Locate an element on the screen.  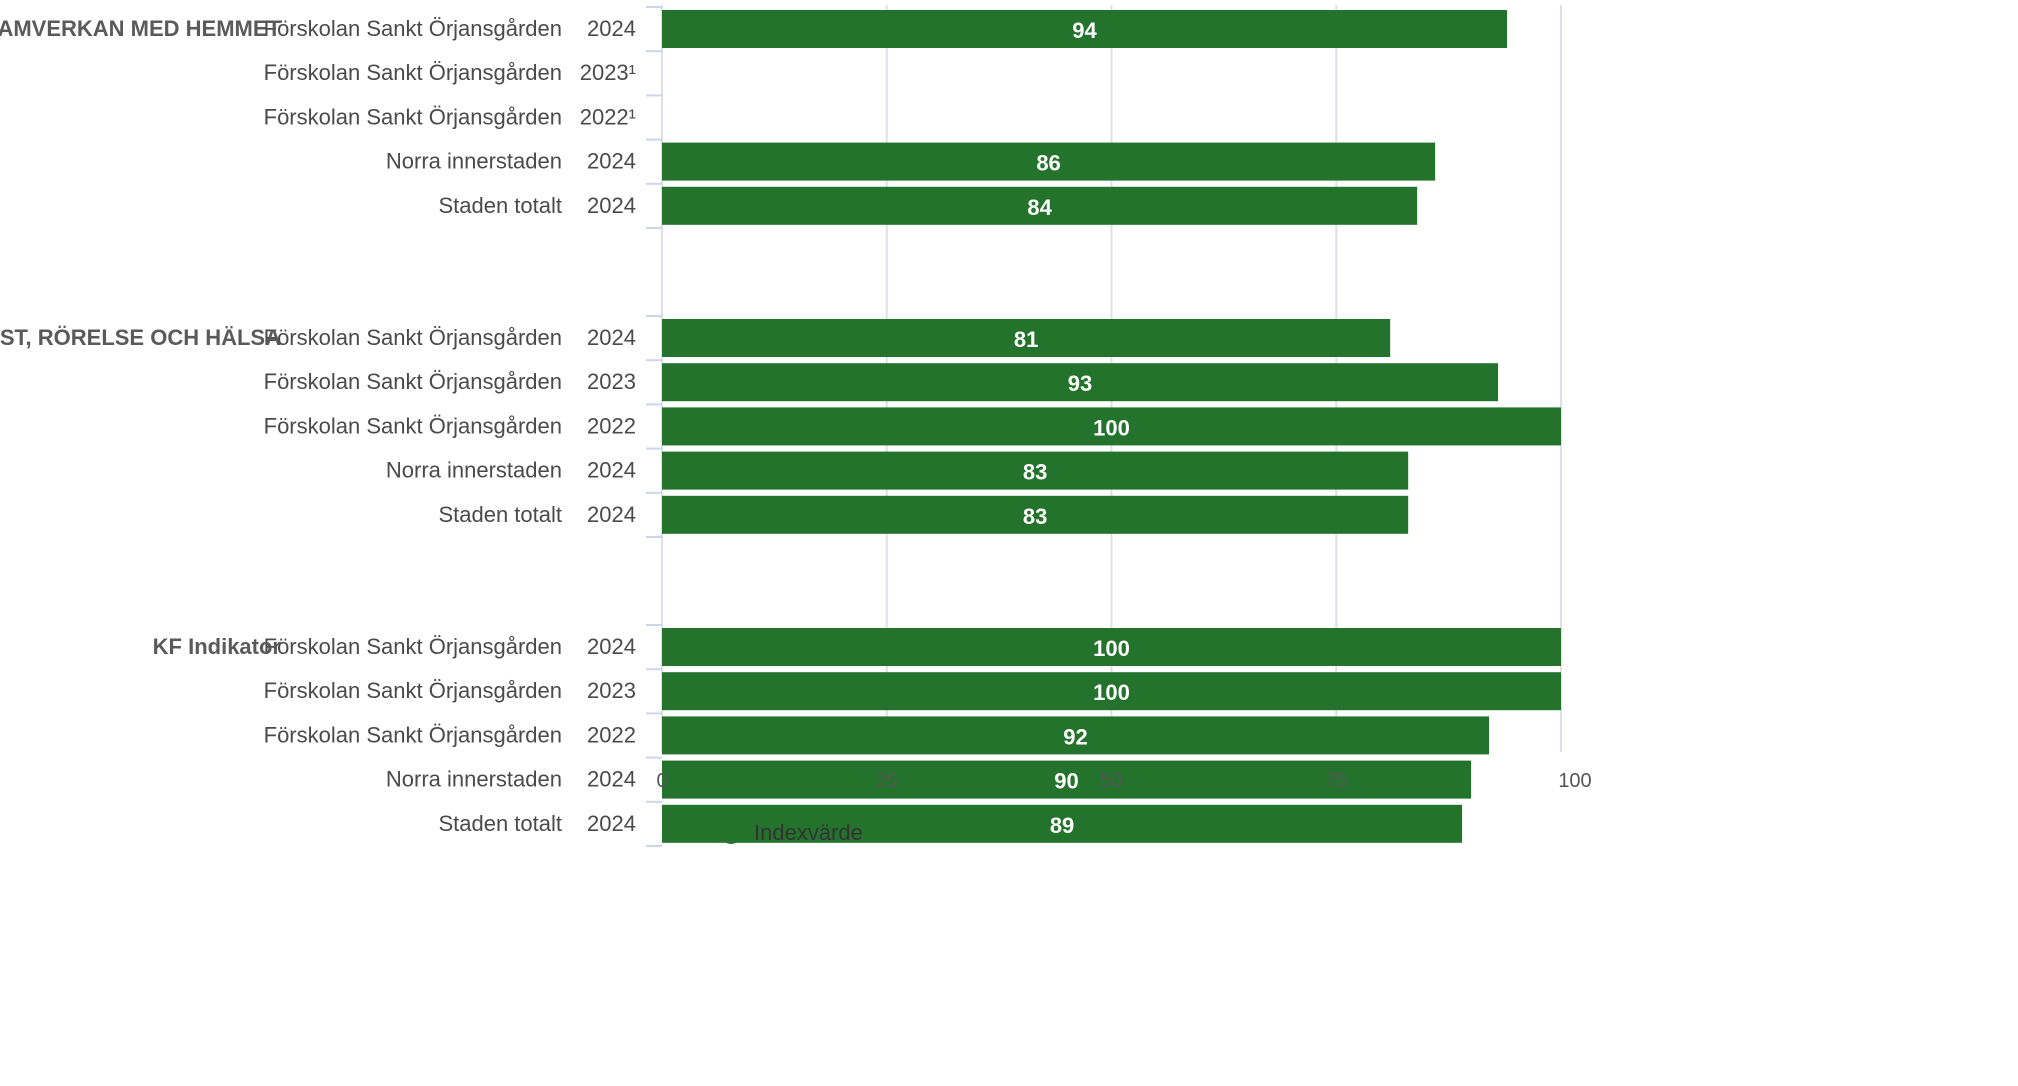
group-label: KF Indikator is located at coordinates (217, 646).